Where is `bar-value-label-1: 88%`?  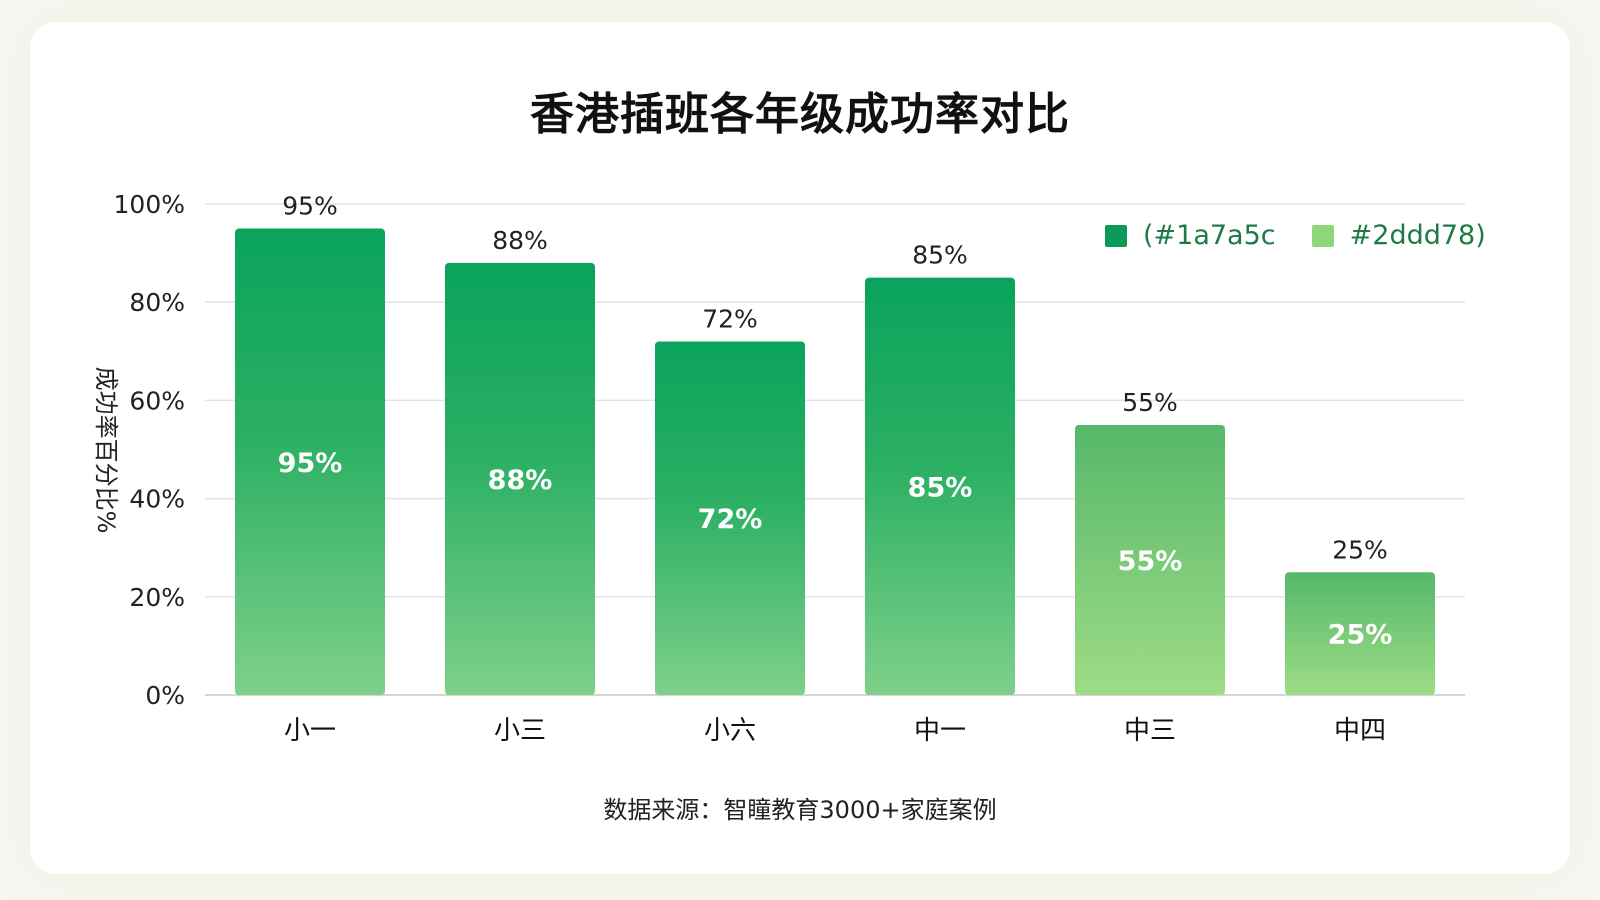
bar-value-label-1: 88% is located at coordinates (520, 240).